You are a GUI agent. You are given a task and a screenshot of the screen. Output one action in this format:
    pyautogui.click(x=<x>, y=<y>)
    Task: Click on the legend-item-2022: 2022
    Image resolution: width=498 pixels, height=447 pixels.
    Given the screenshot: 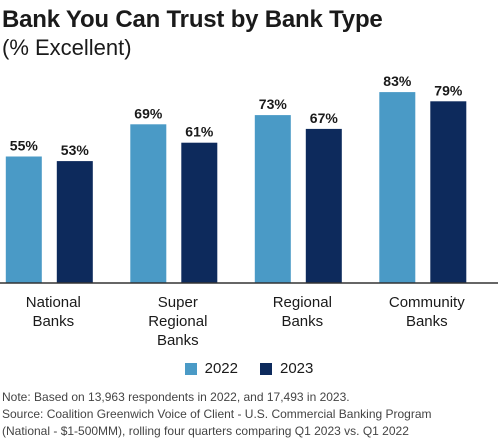 What is the action you would take?
    pyautogui.click(x=211, y=368)
    